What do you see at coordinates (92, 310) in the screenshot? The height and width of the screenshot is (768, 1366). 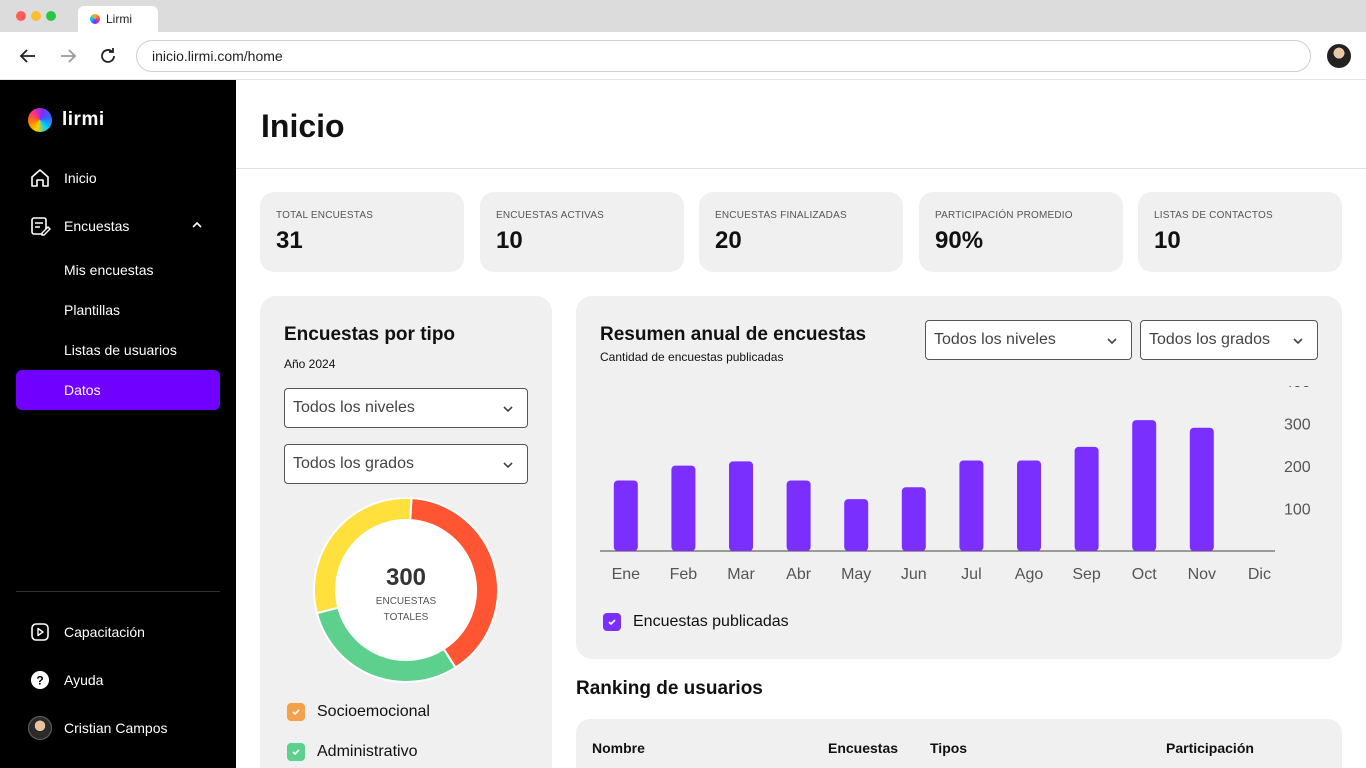 I see `sidebar-item-label: Plantillas` at bounding box center [92, 310].